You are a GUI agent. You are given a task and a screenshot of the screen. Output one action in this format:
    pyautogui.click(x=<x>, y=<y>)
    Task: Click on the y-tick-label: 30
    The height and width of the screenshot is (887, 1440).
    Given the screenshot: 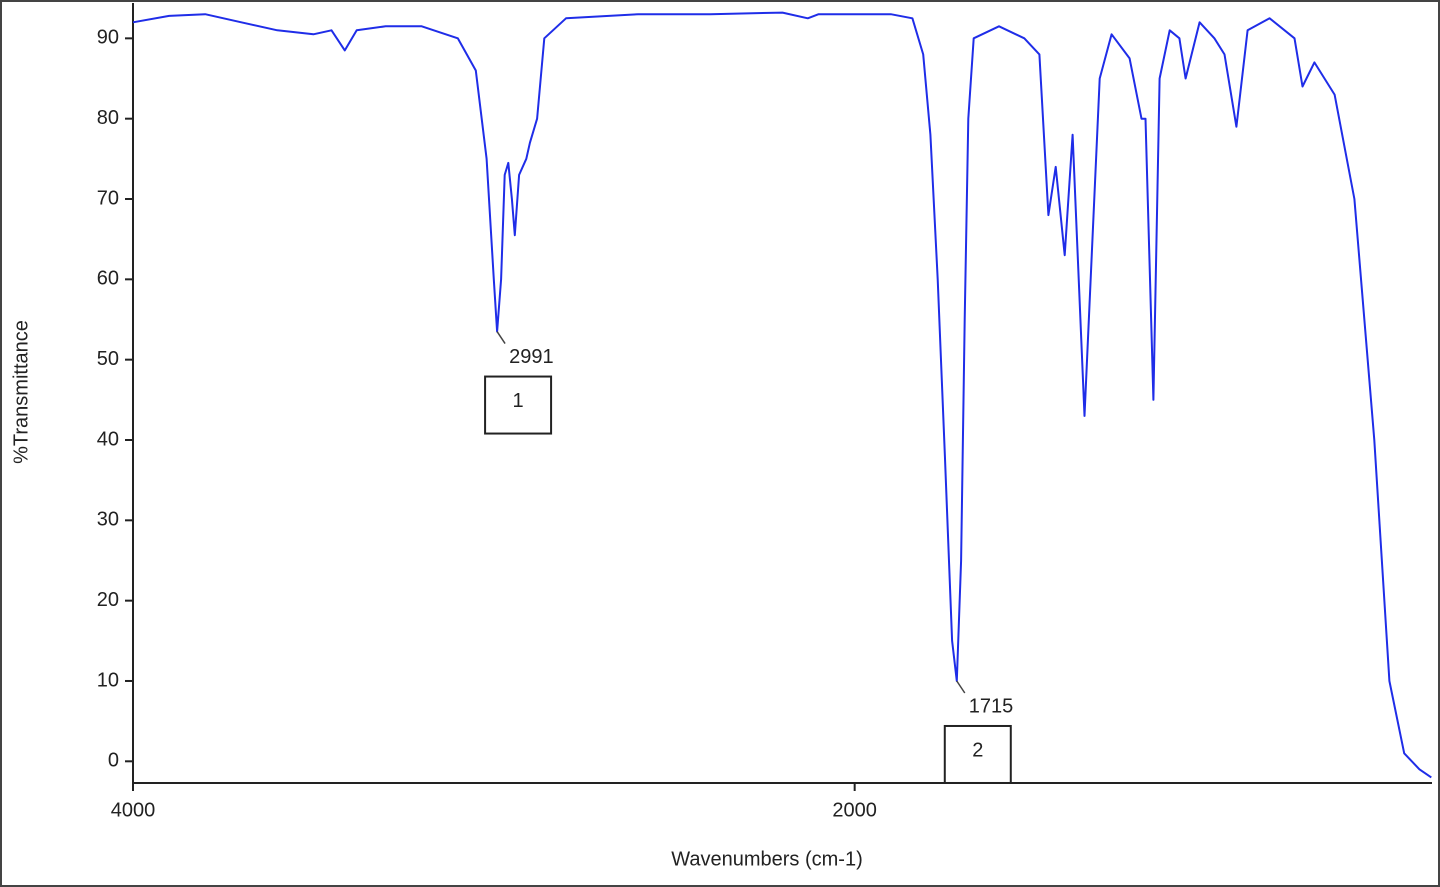 What is the action you would take?
    pyautogui.click(x=108, y=520)
    